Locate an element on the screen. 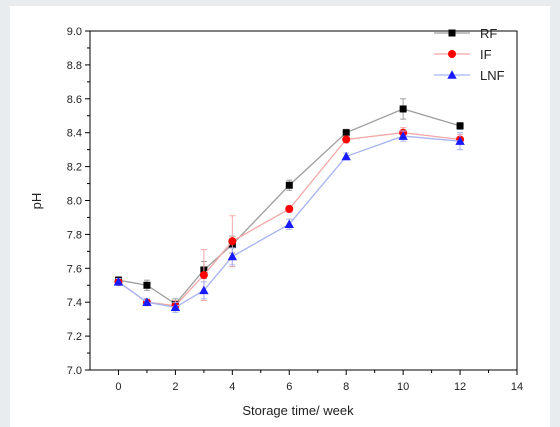 This screenshot has width=560, height=427. y-tick-label: 8.4 is located at coordinates (74, 134).